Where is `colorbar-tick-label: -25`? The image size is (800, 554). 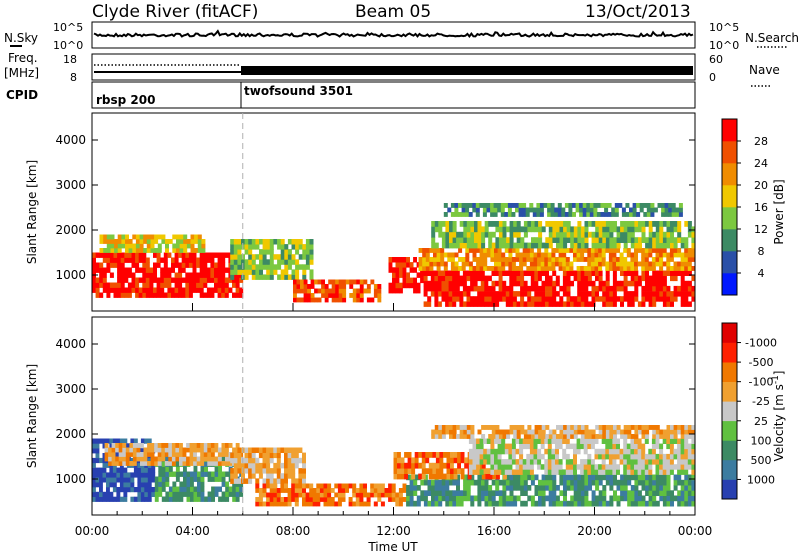 colorbar-tick-label: -25 is located at coordinates (761, 401).